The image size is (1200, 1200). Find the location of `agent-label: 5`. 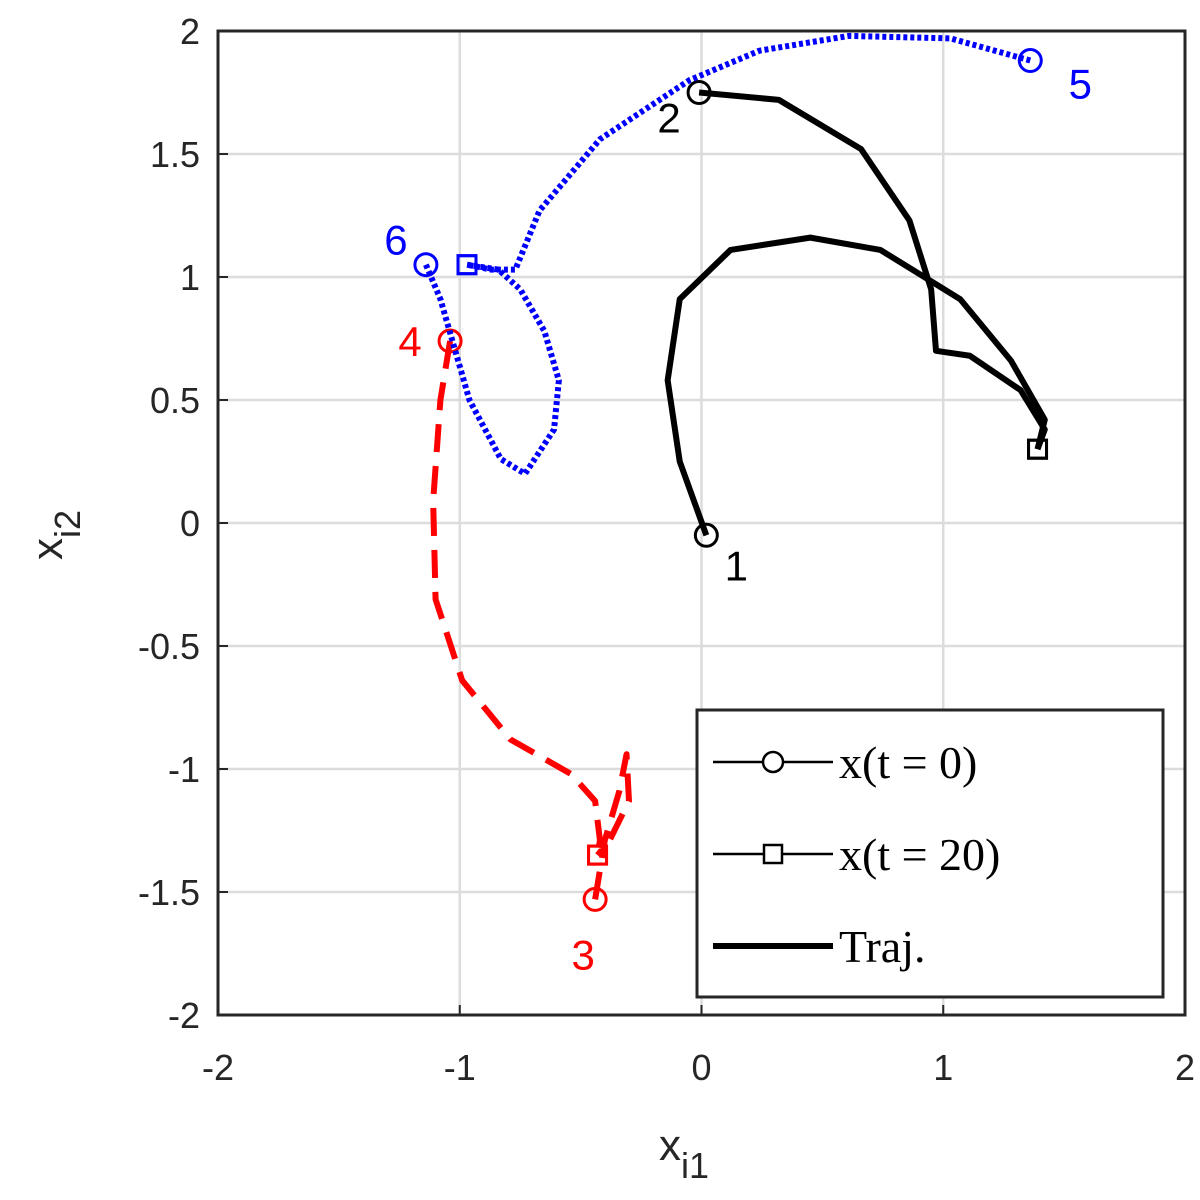

agent-label: 5 is located at coordinates (1080, 84).